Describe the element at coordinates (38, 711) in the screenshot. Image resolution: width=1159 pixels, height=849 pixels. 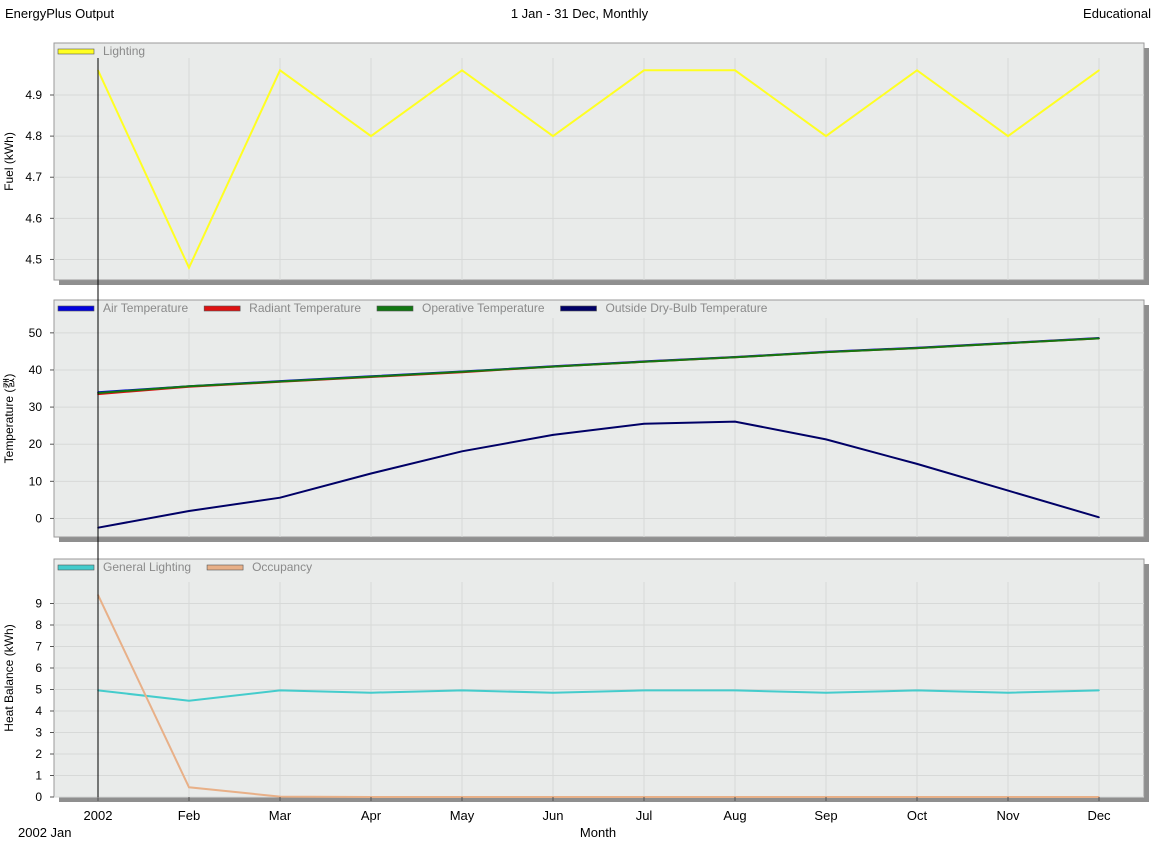
I see `y-tick-label: 4` at that location.